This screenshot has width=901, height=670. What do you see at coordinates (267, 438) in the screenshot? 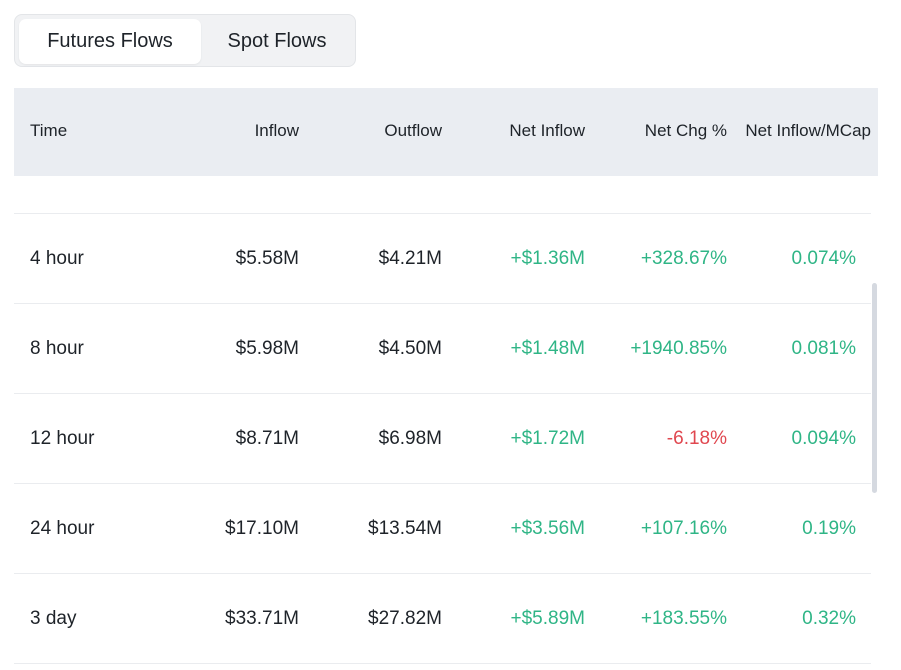
I see `table-cell: $8.71M` at bounding box center [267, 438].